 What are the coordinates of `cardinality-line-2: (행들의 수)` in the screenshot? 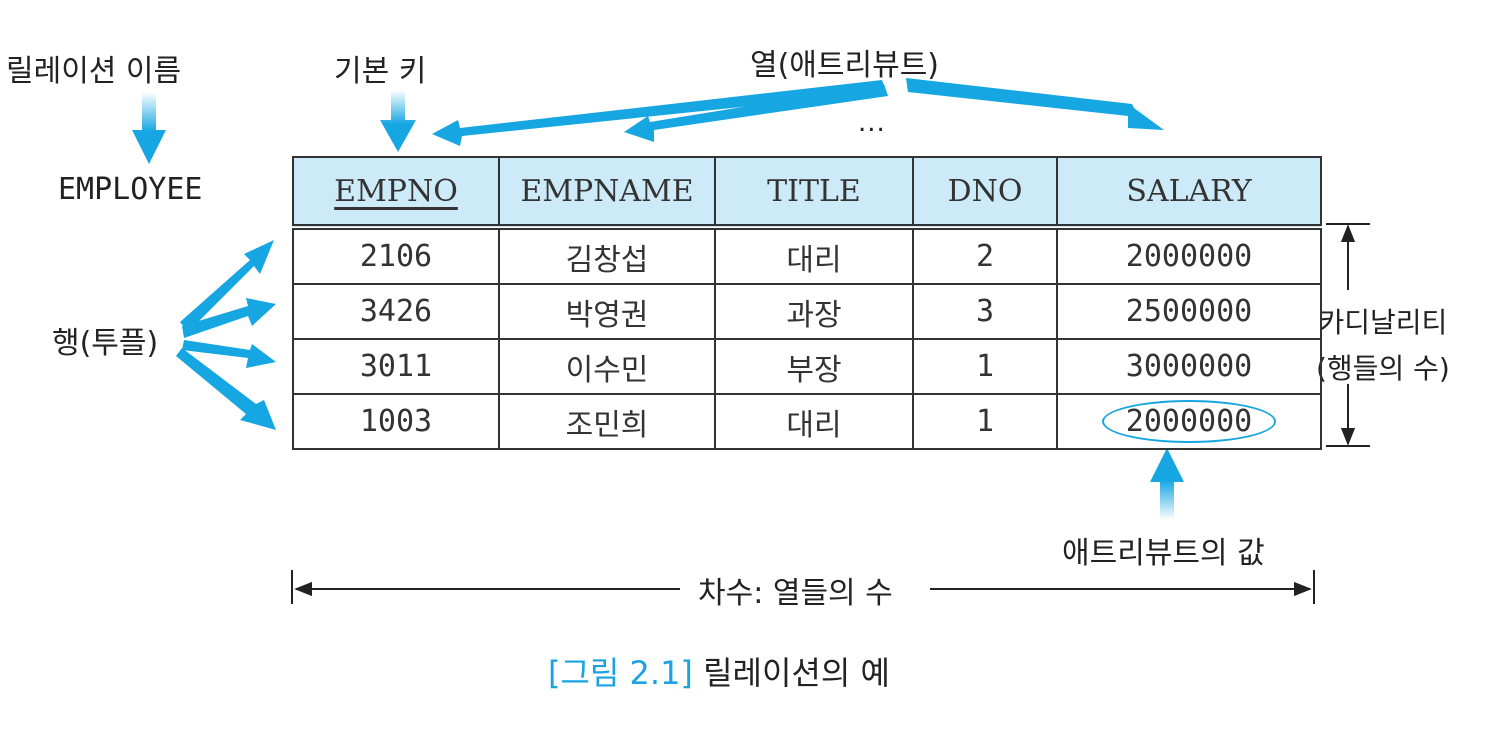 It's located at (1383, 368).